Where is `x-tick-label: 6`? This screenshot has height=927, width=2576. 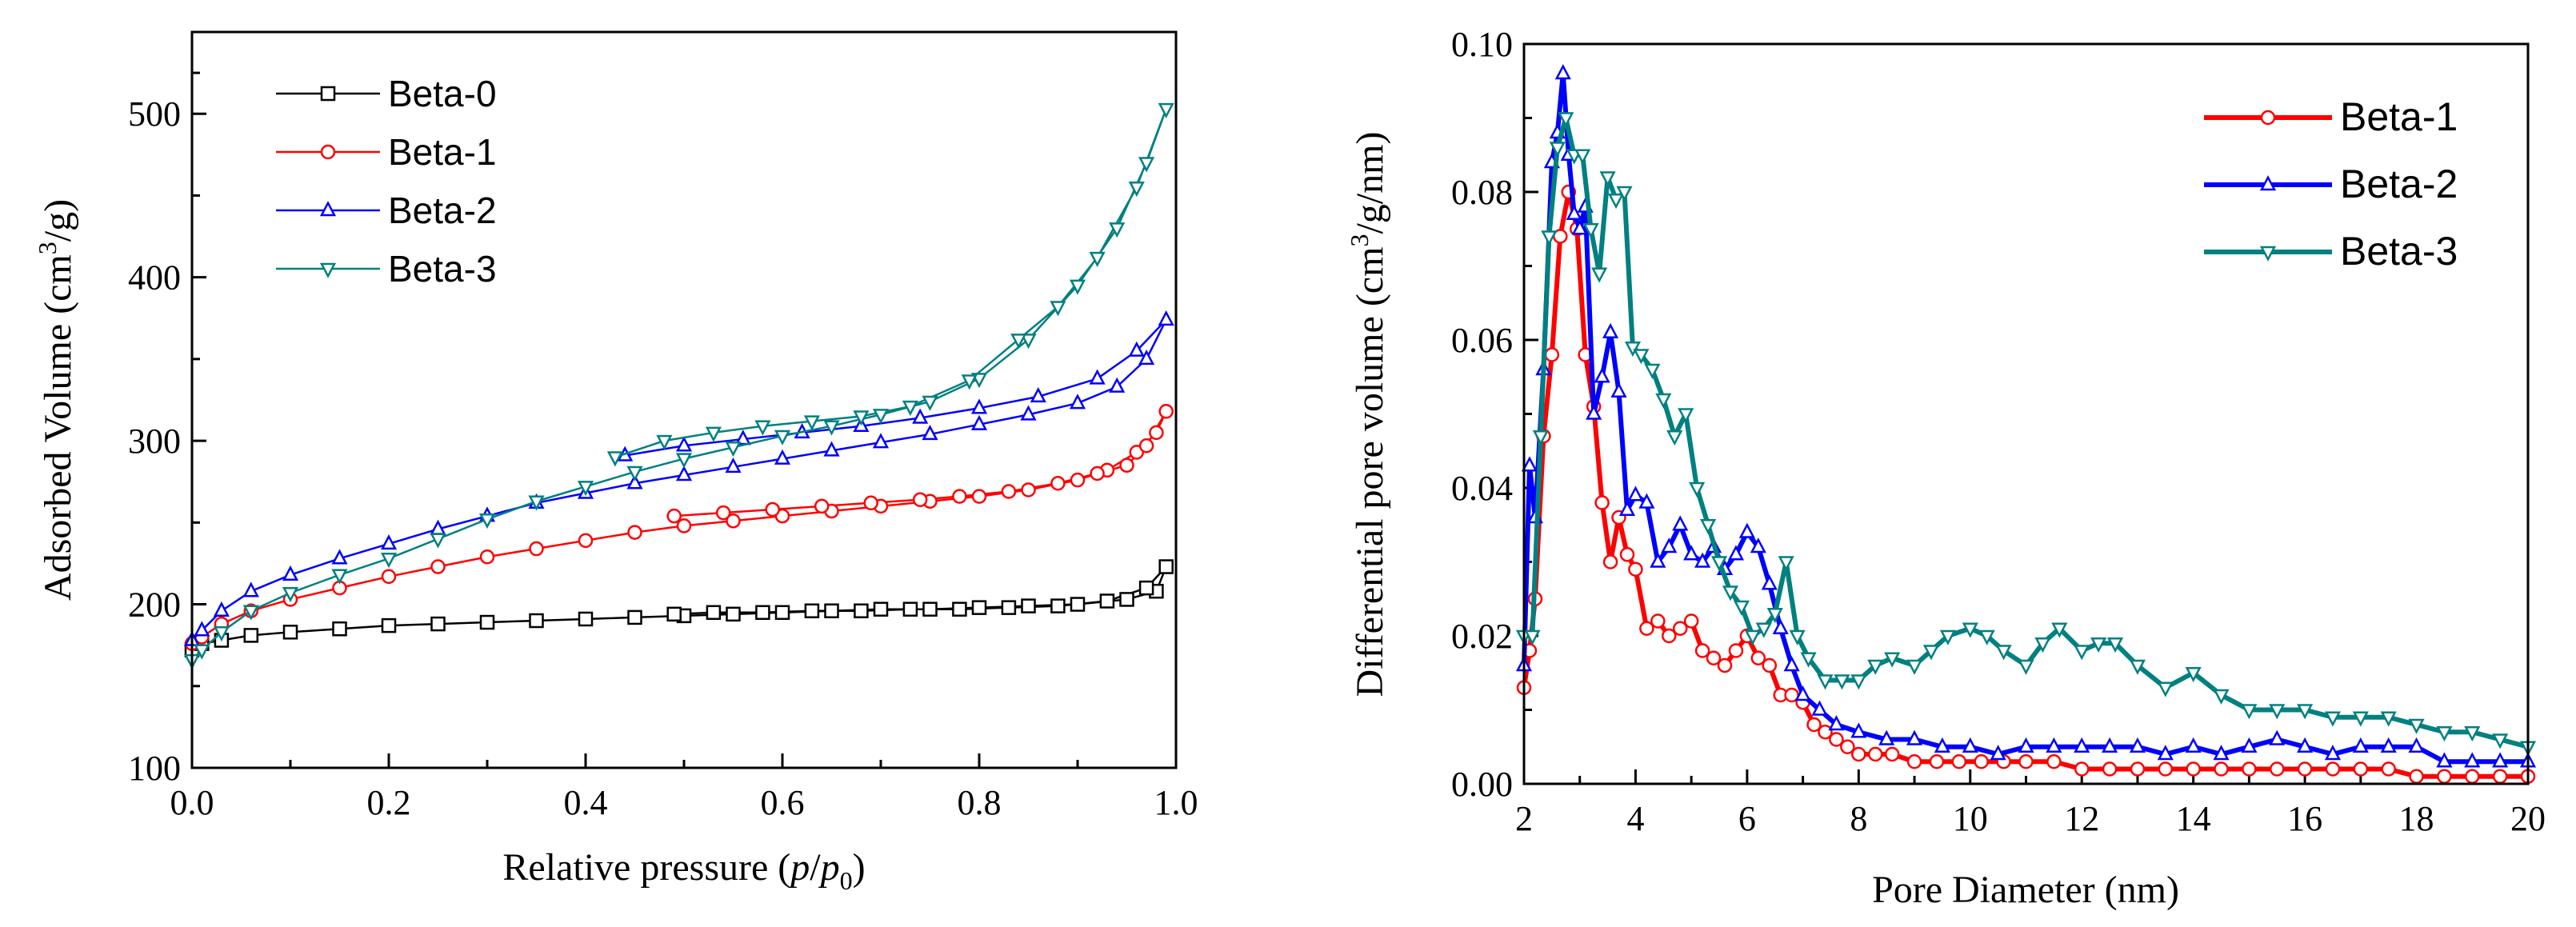 x-tick-label: 6 is located at coordinates (1747, 819).